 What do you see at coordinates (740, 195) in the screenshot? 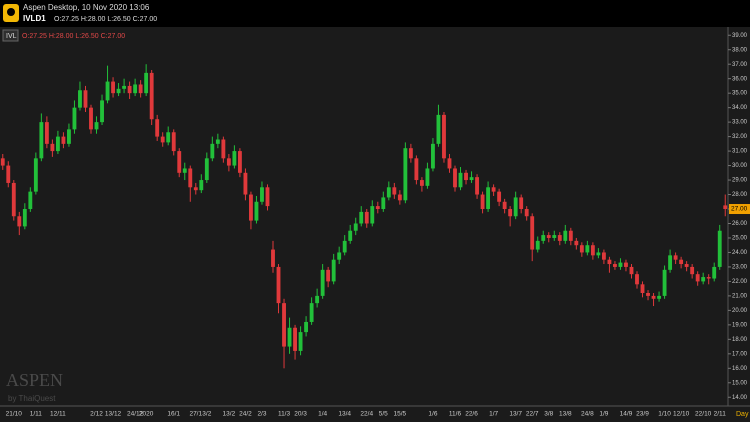
I see `y-tick-label: 28.00` at bounding box center [740, 195].